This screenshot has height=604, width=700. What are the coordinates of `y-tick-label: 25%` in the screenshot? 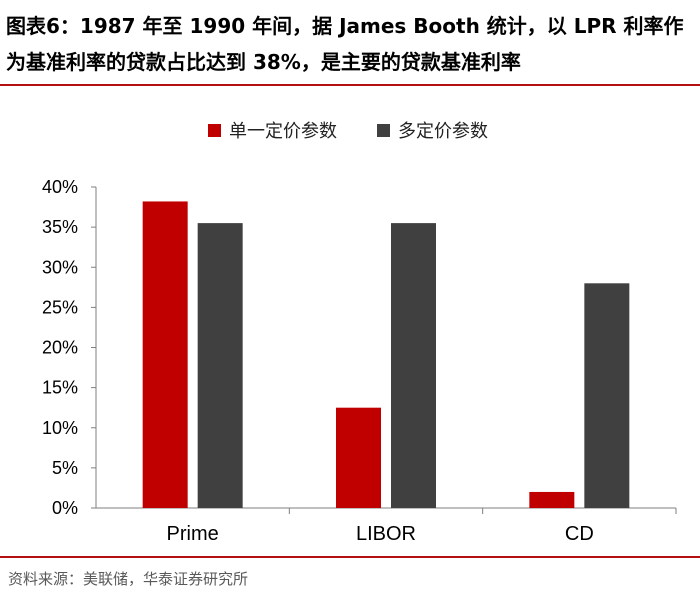 It's located at (60, 307).